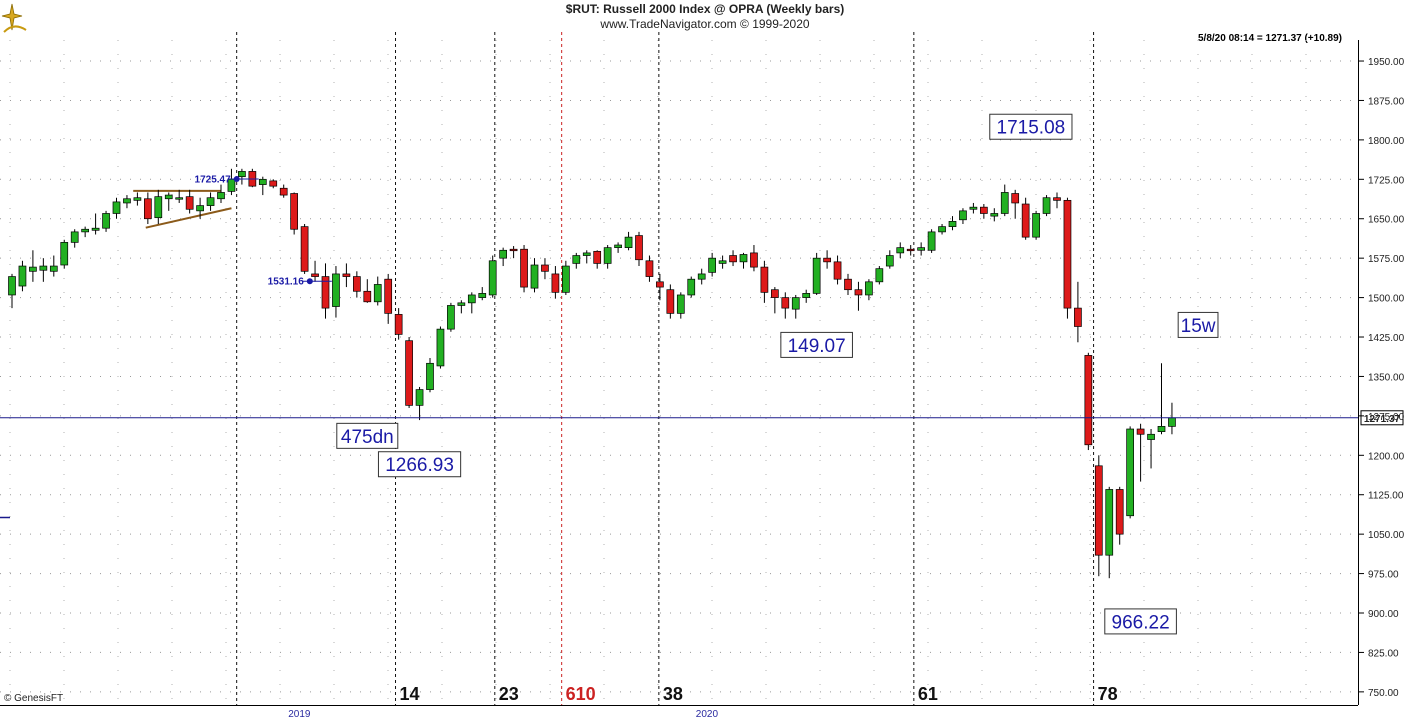 This screenshot has height=723, width=1410. I want to click on y-tick-label-15: 1875.00, so click(1386, 101).